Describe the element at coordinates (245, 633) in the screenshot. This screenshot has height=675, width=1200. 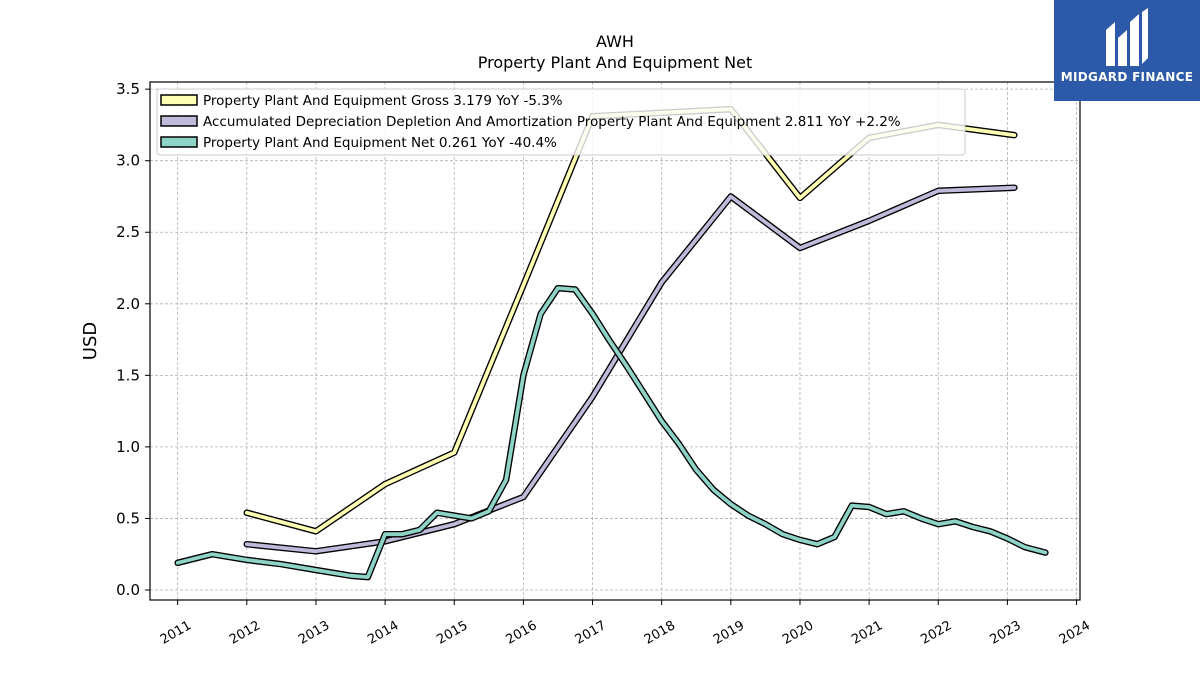
I see `x-tick-label: 2012` at that location.